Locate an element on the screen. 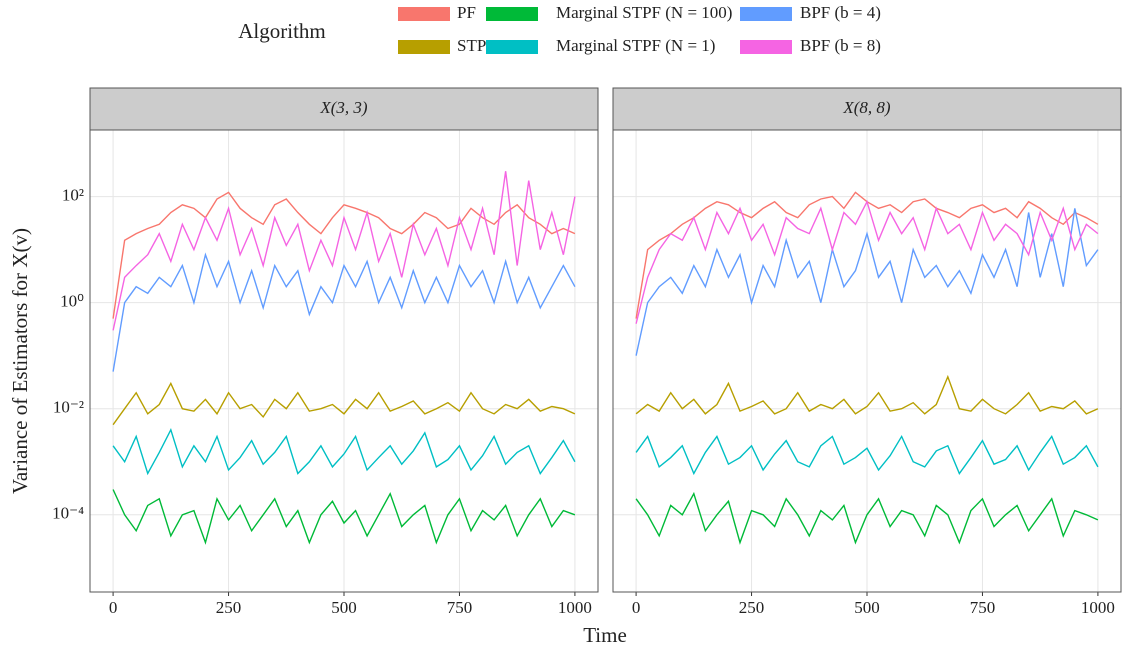 This screenshot has height=651, width=1130. x-axis-title: Time is located at coordinates (605, 635).